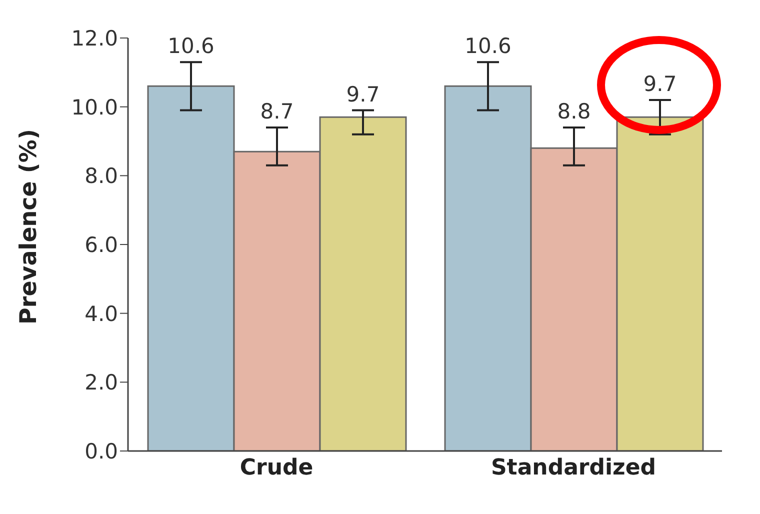  What do you see at coordinates (277, 468) in the screenshot?
I see `x-tick-label: Crude` at bounding box center [277, 468].